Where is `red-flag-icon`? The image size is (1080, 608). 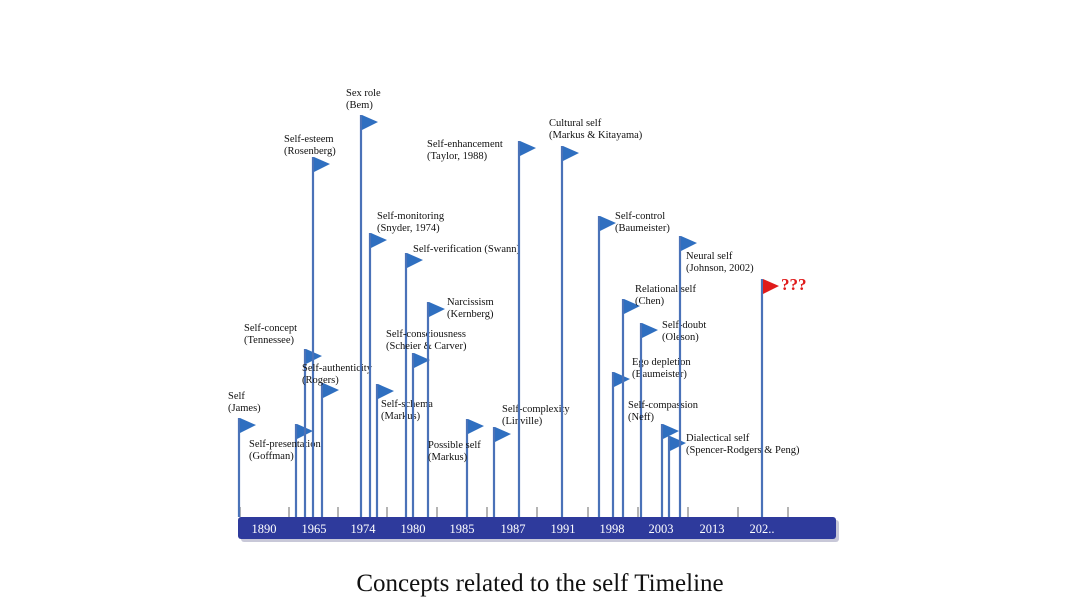
red-flag-icon is located at coordinates (771, 286).